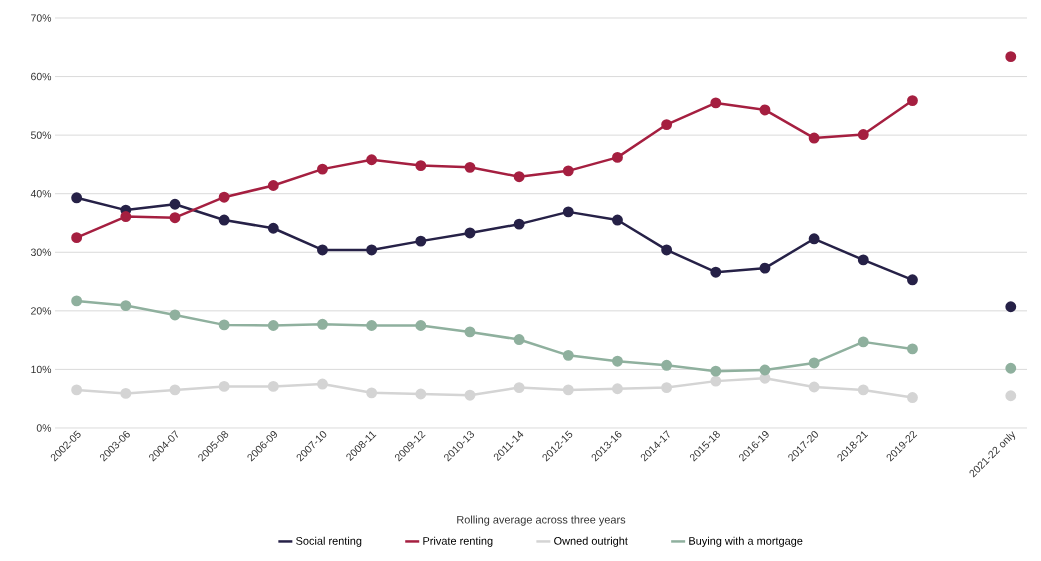 This screenshot has height=561, width=1041. What do you see at coordinates (41, 135) in the screenshot?
I see `y-tick-label: 50%` at bounding box center [41, 135].